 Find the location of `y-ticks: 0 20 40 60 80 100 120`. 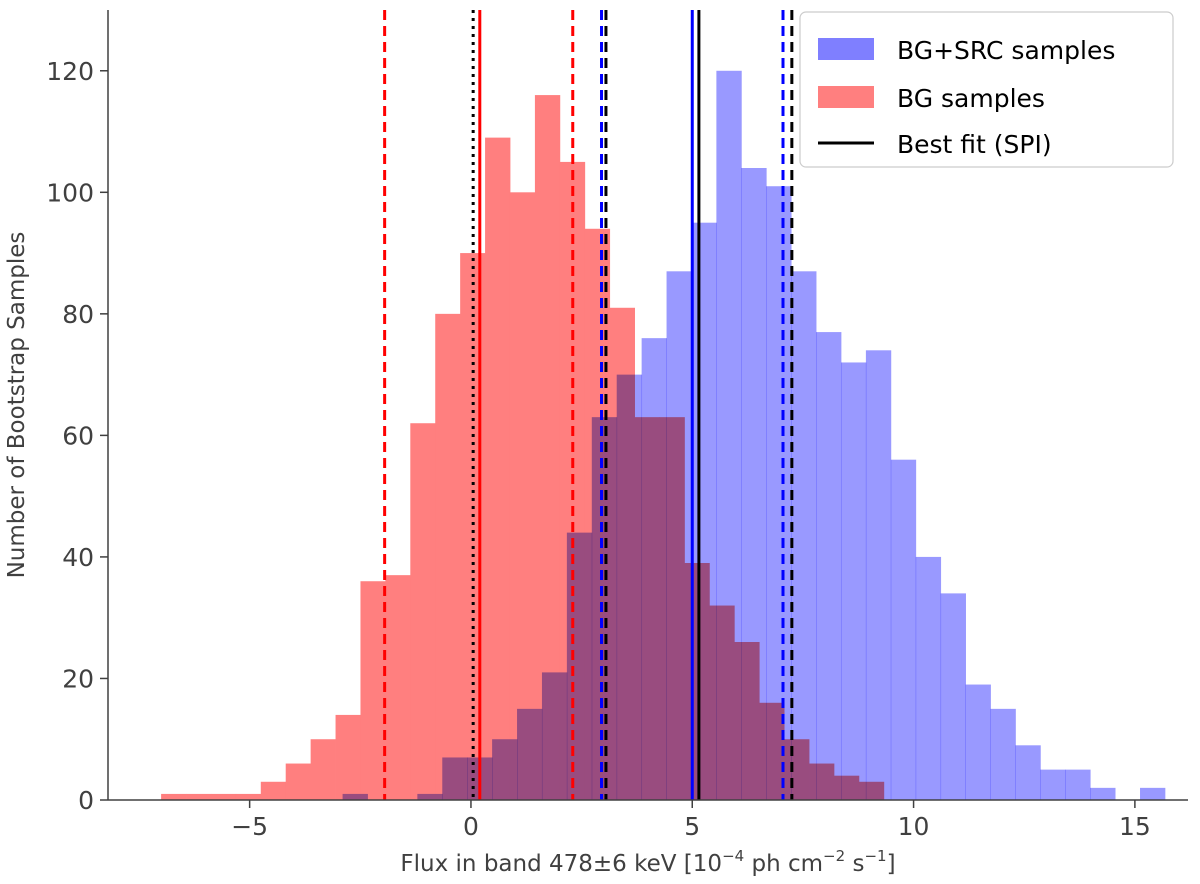

y-ticks: 0 20 40 60 80 100 120 is located at coordinates (77, 436).